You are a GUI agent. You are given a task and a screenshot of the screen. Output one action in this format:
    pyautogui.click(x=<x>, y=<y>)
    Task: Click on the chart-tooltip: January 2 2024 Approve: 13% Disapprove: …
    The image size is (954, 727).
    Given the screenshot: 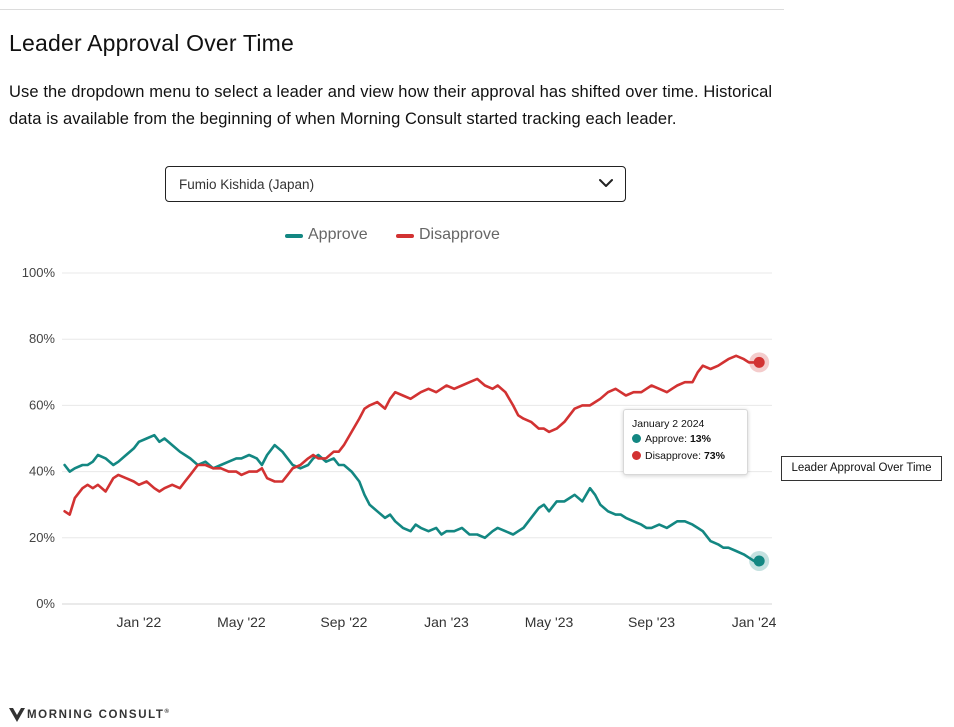 What is the action you would take?
    pyautogui.click(x=685, y=442)
    